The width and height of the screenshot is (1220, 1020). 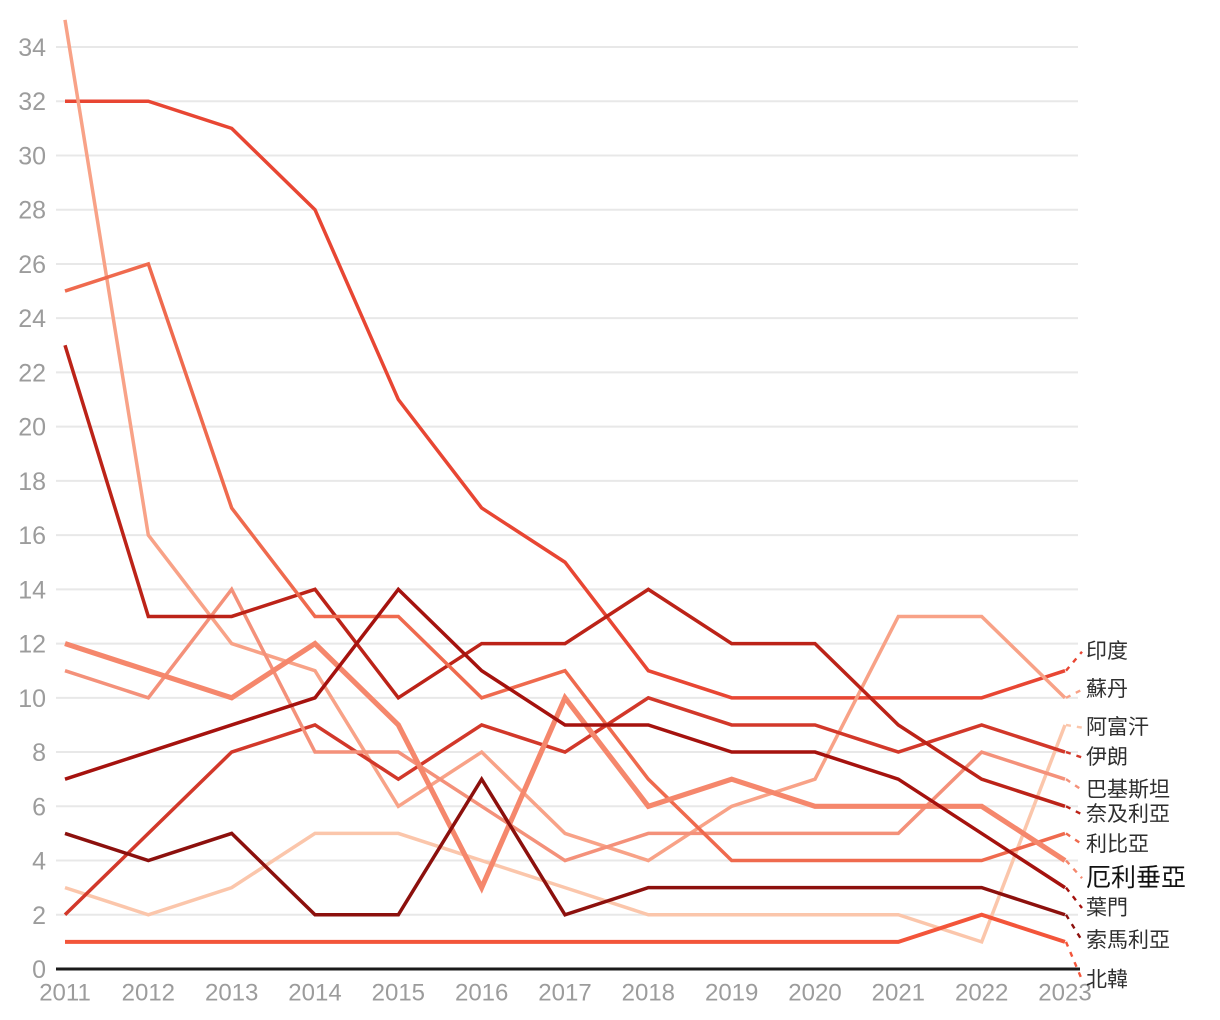 I want to click on series-label-somalia: 索馬利亞, so click(x=1128, y=940).